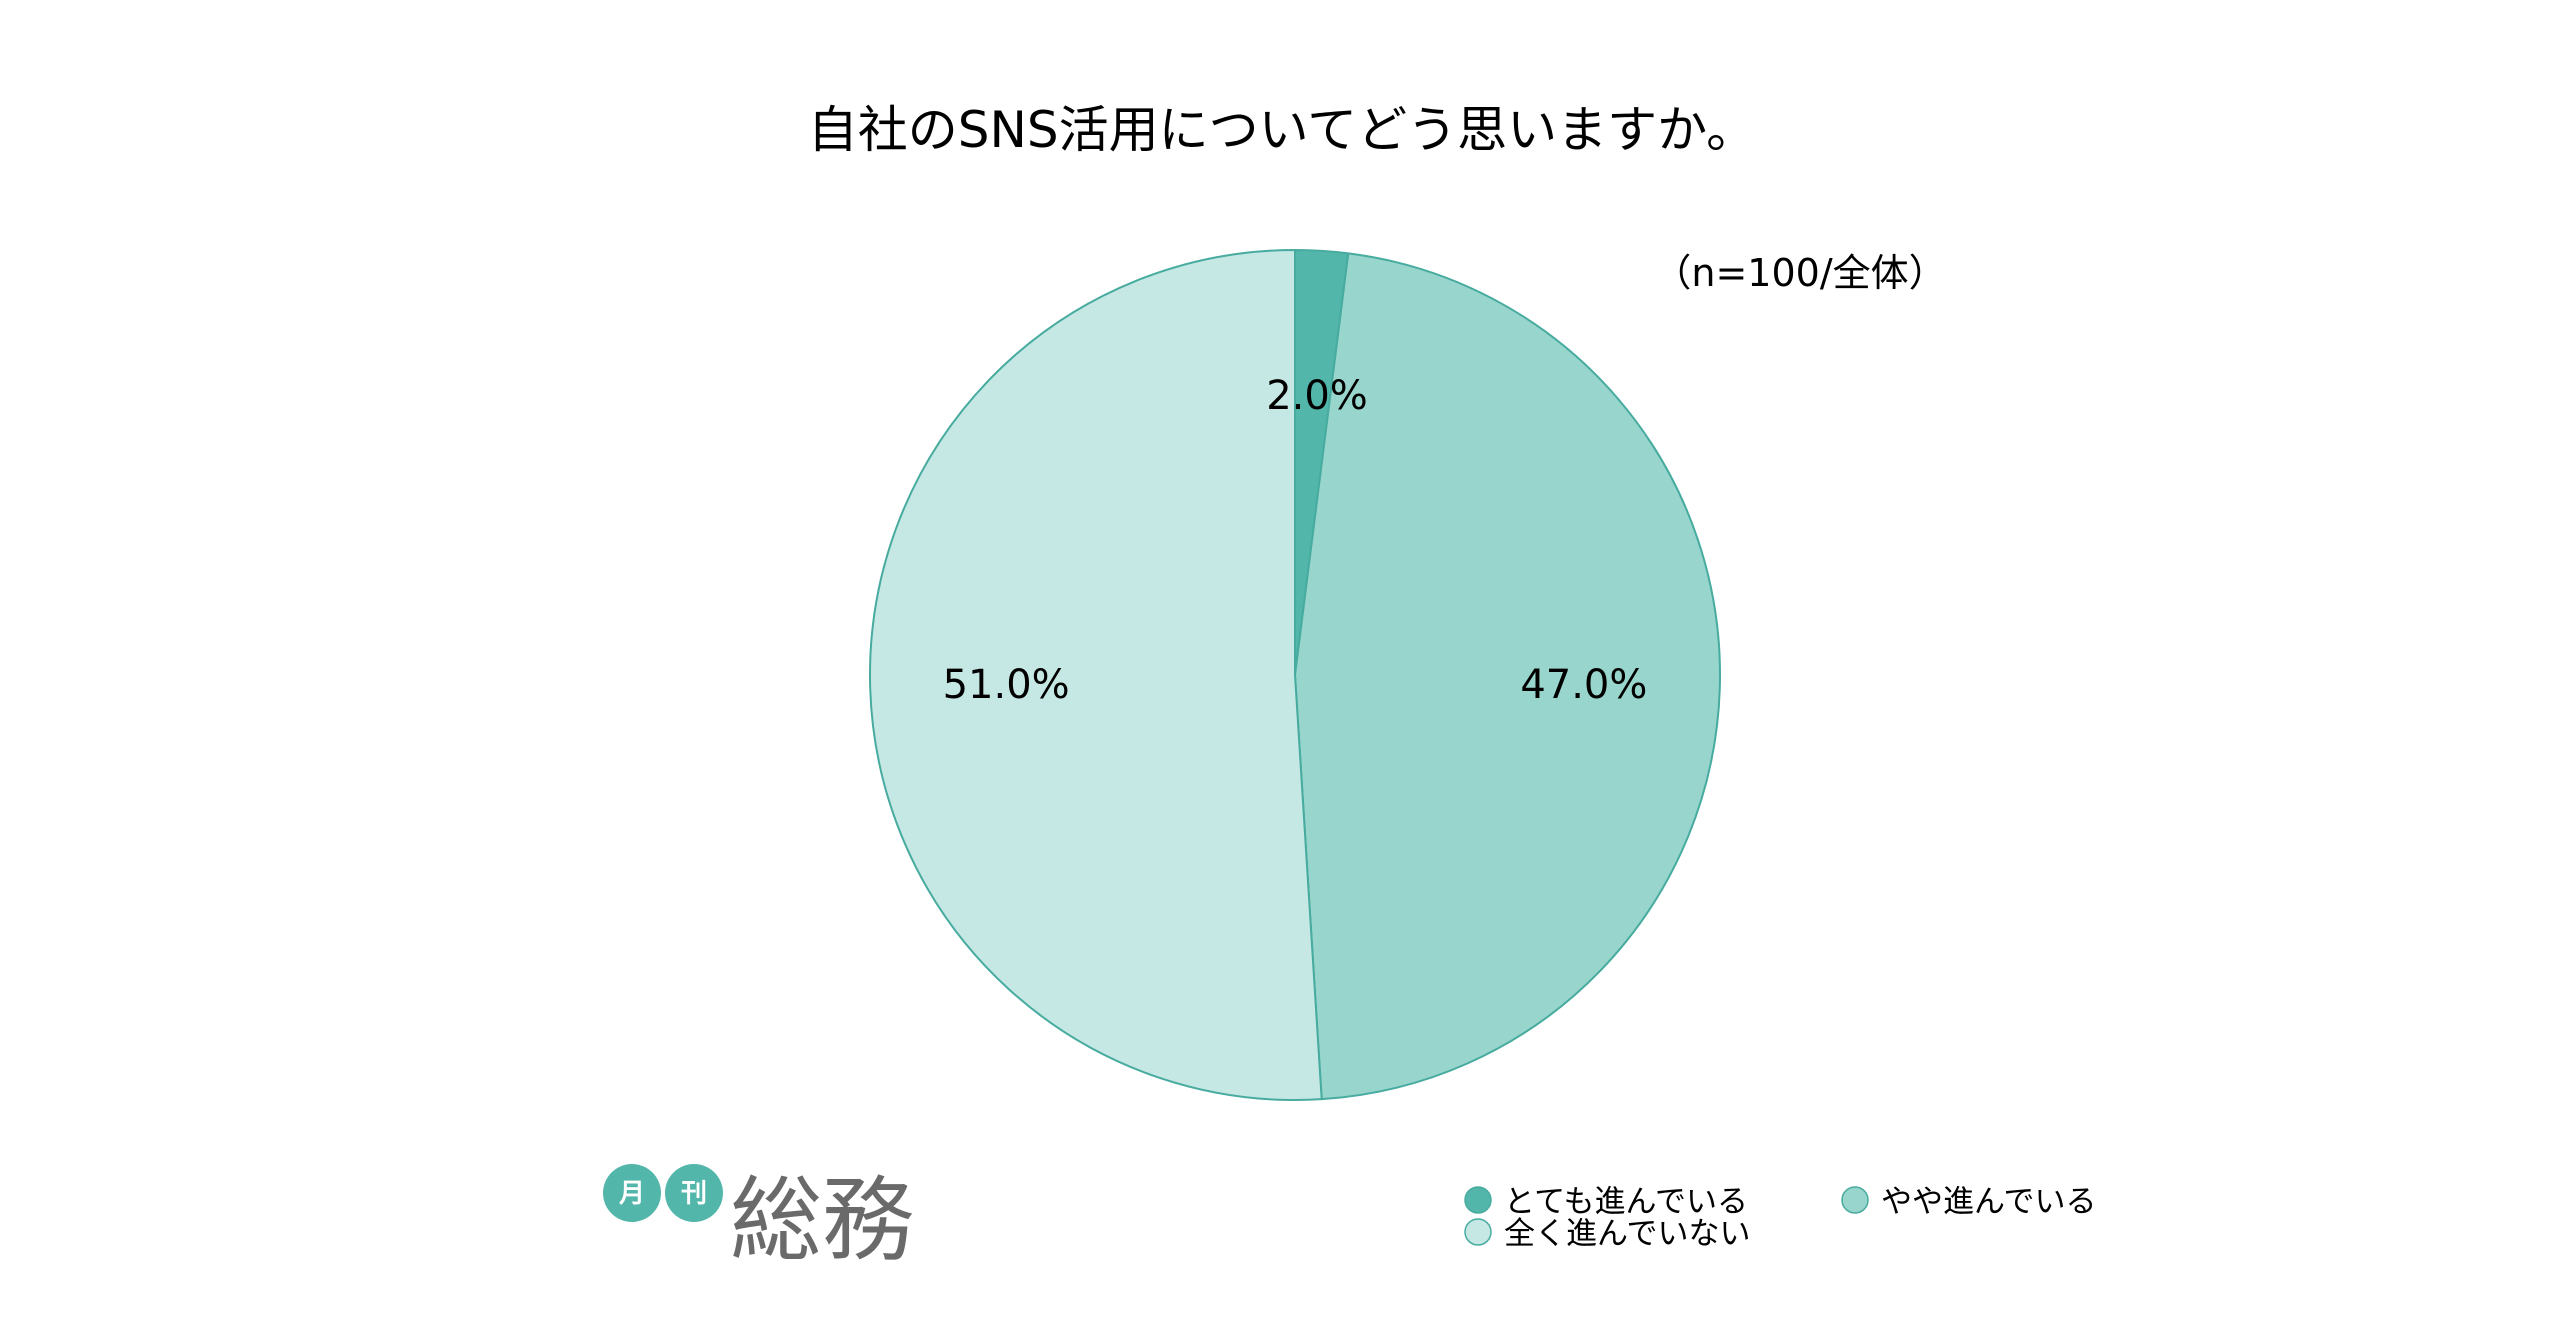  I want to click on pie-slice-label-1: 2.0%, so click(1317, 396).